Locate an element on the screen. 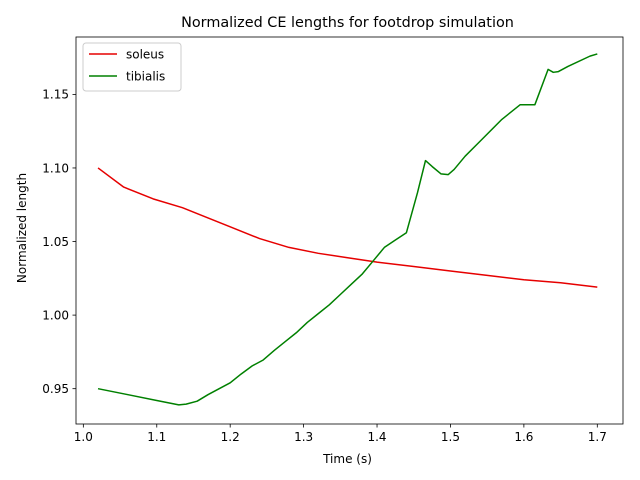 Image resolution: width=640 pixels, height=480 pixels. x-tick-label: 1.4 is located at coordinates (376, 437).